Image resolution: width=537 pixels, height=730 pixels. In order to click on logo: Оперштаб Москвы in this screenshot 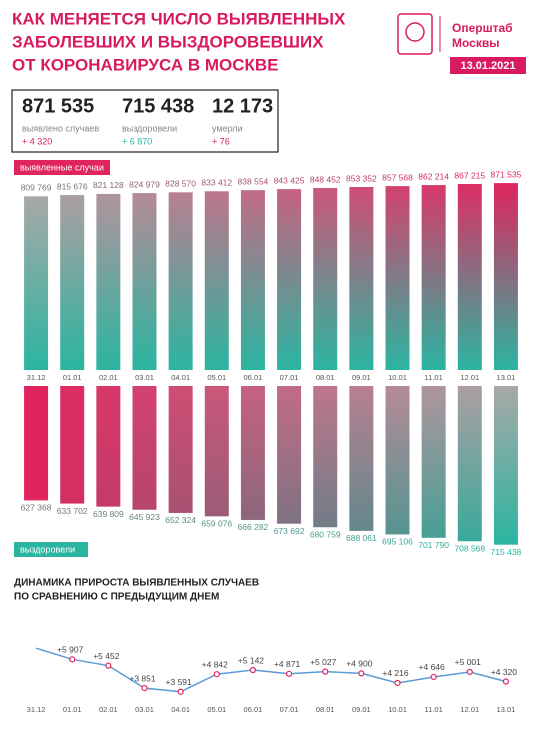, I will do `click(455, 34)`.